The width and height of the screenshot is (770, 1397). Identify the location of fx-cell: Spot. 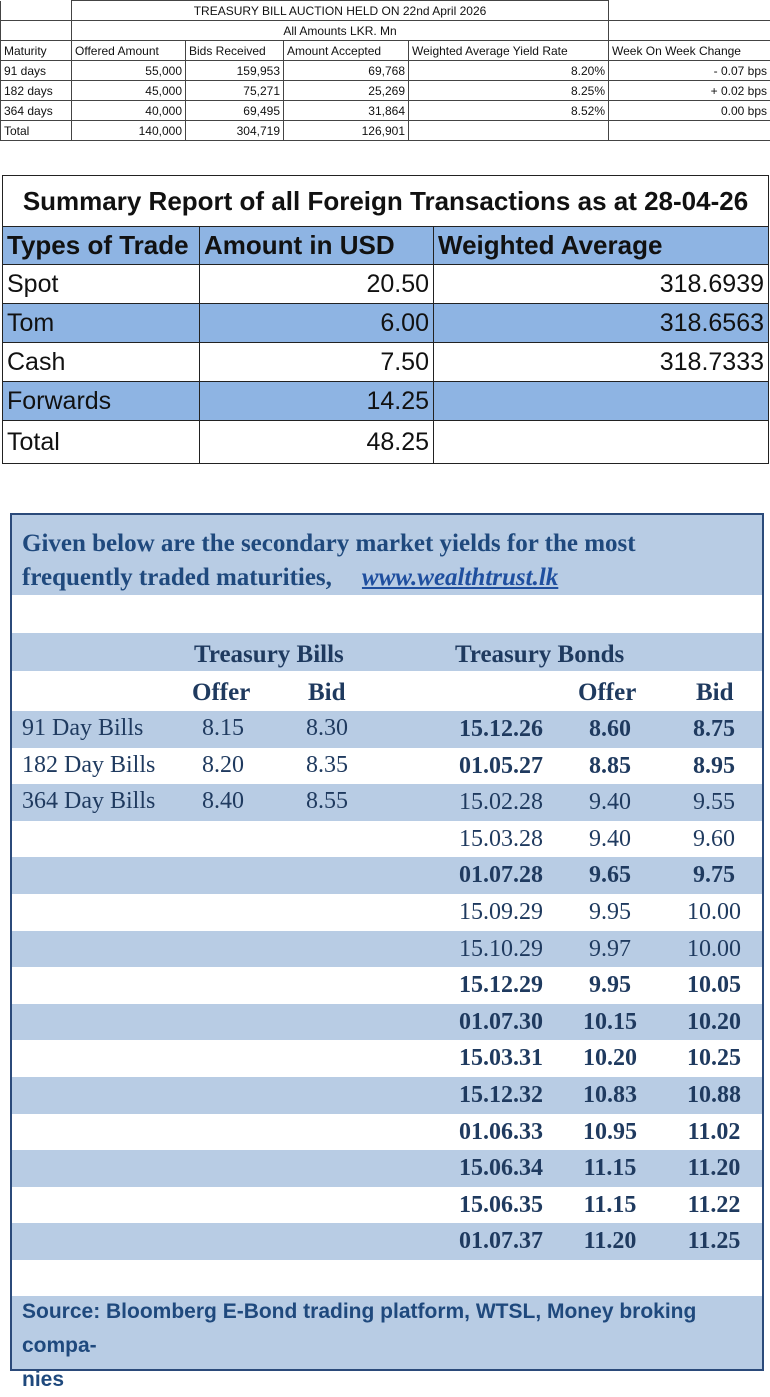
(101, 284).